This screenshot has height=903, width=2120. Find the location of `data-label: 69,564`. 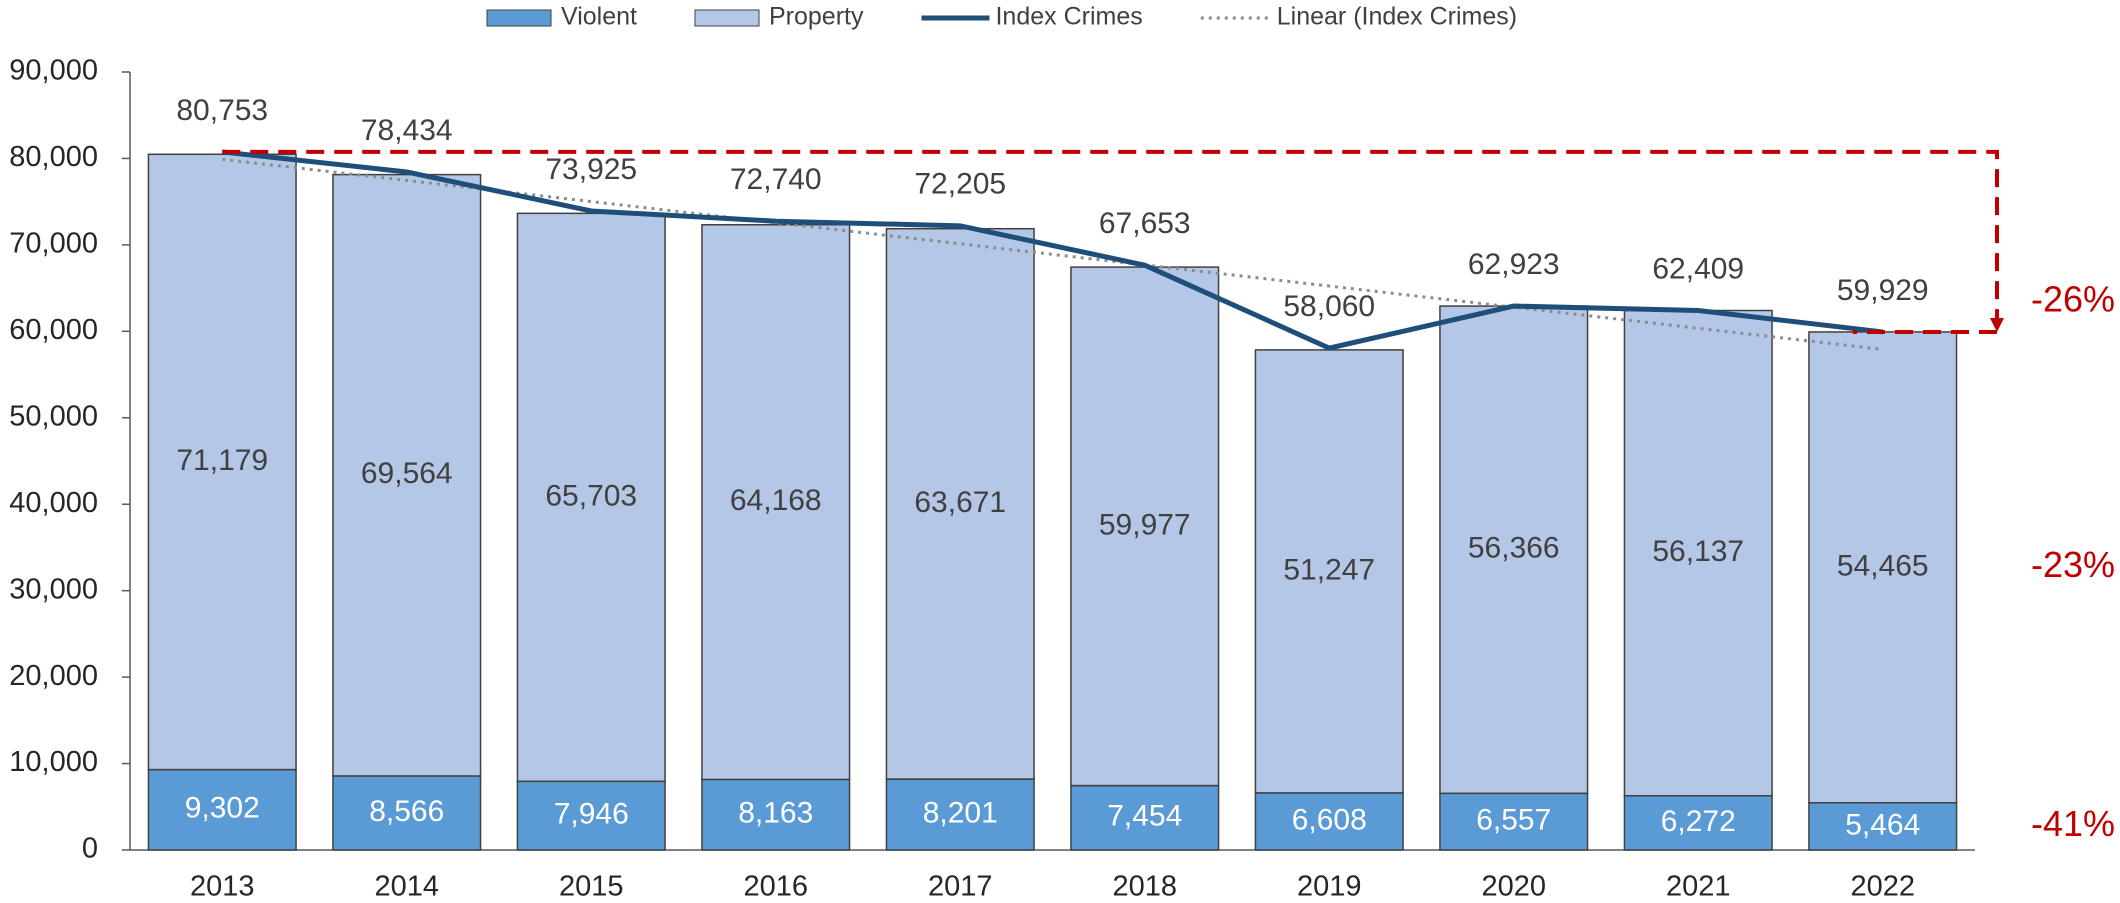

data-label: 69,564 is located at coordinates (407, 473).